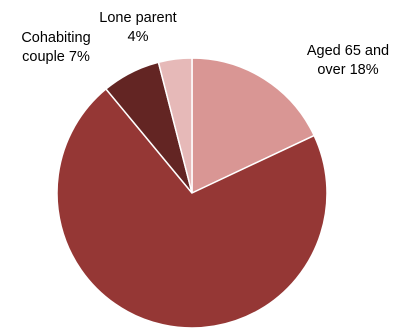 This screenshot has width=401, height=328. Describe the element at coordinates (137, 27) in the screenshot. I see `pie-slice-label-3: Lone parent 4%` at that location.